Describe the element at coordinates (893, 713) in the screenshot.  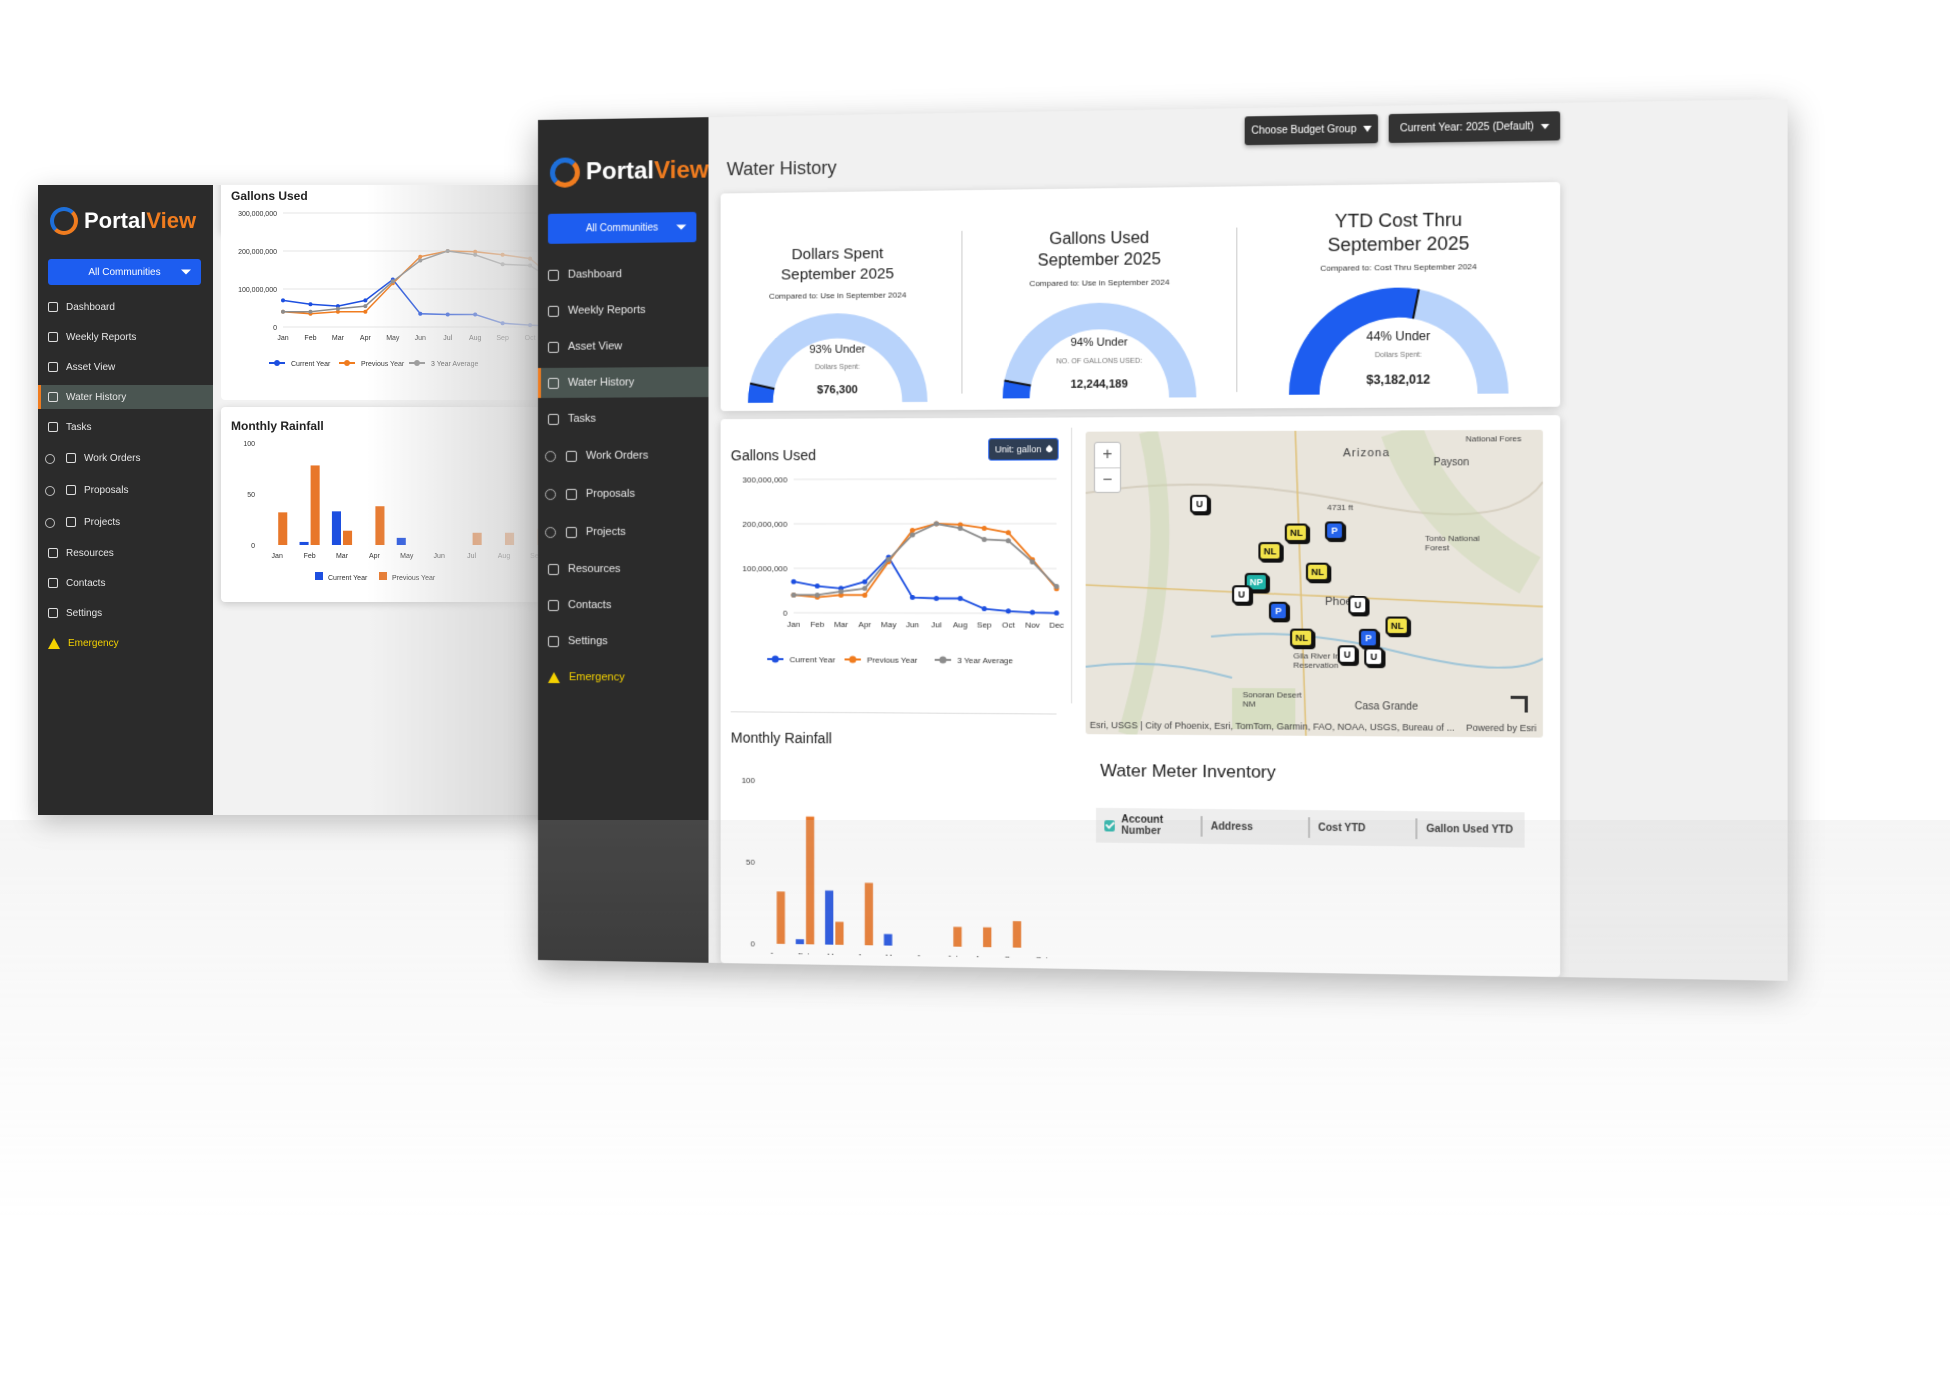
I see `divider` at that location.